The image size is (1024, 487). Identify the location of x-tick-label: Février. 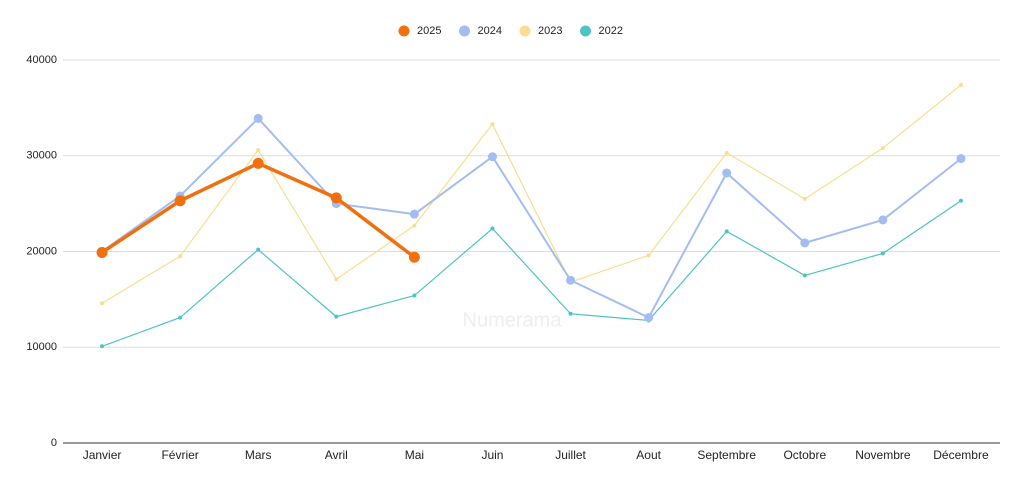
(179, 455).